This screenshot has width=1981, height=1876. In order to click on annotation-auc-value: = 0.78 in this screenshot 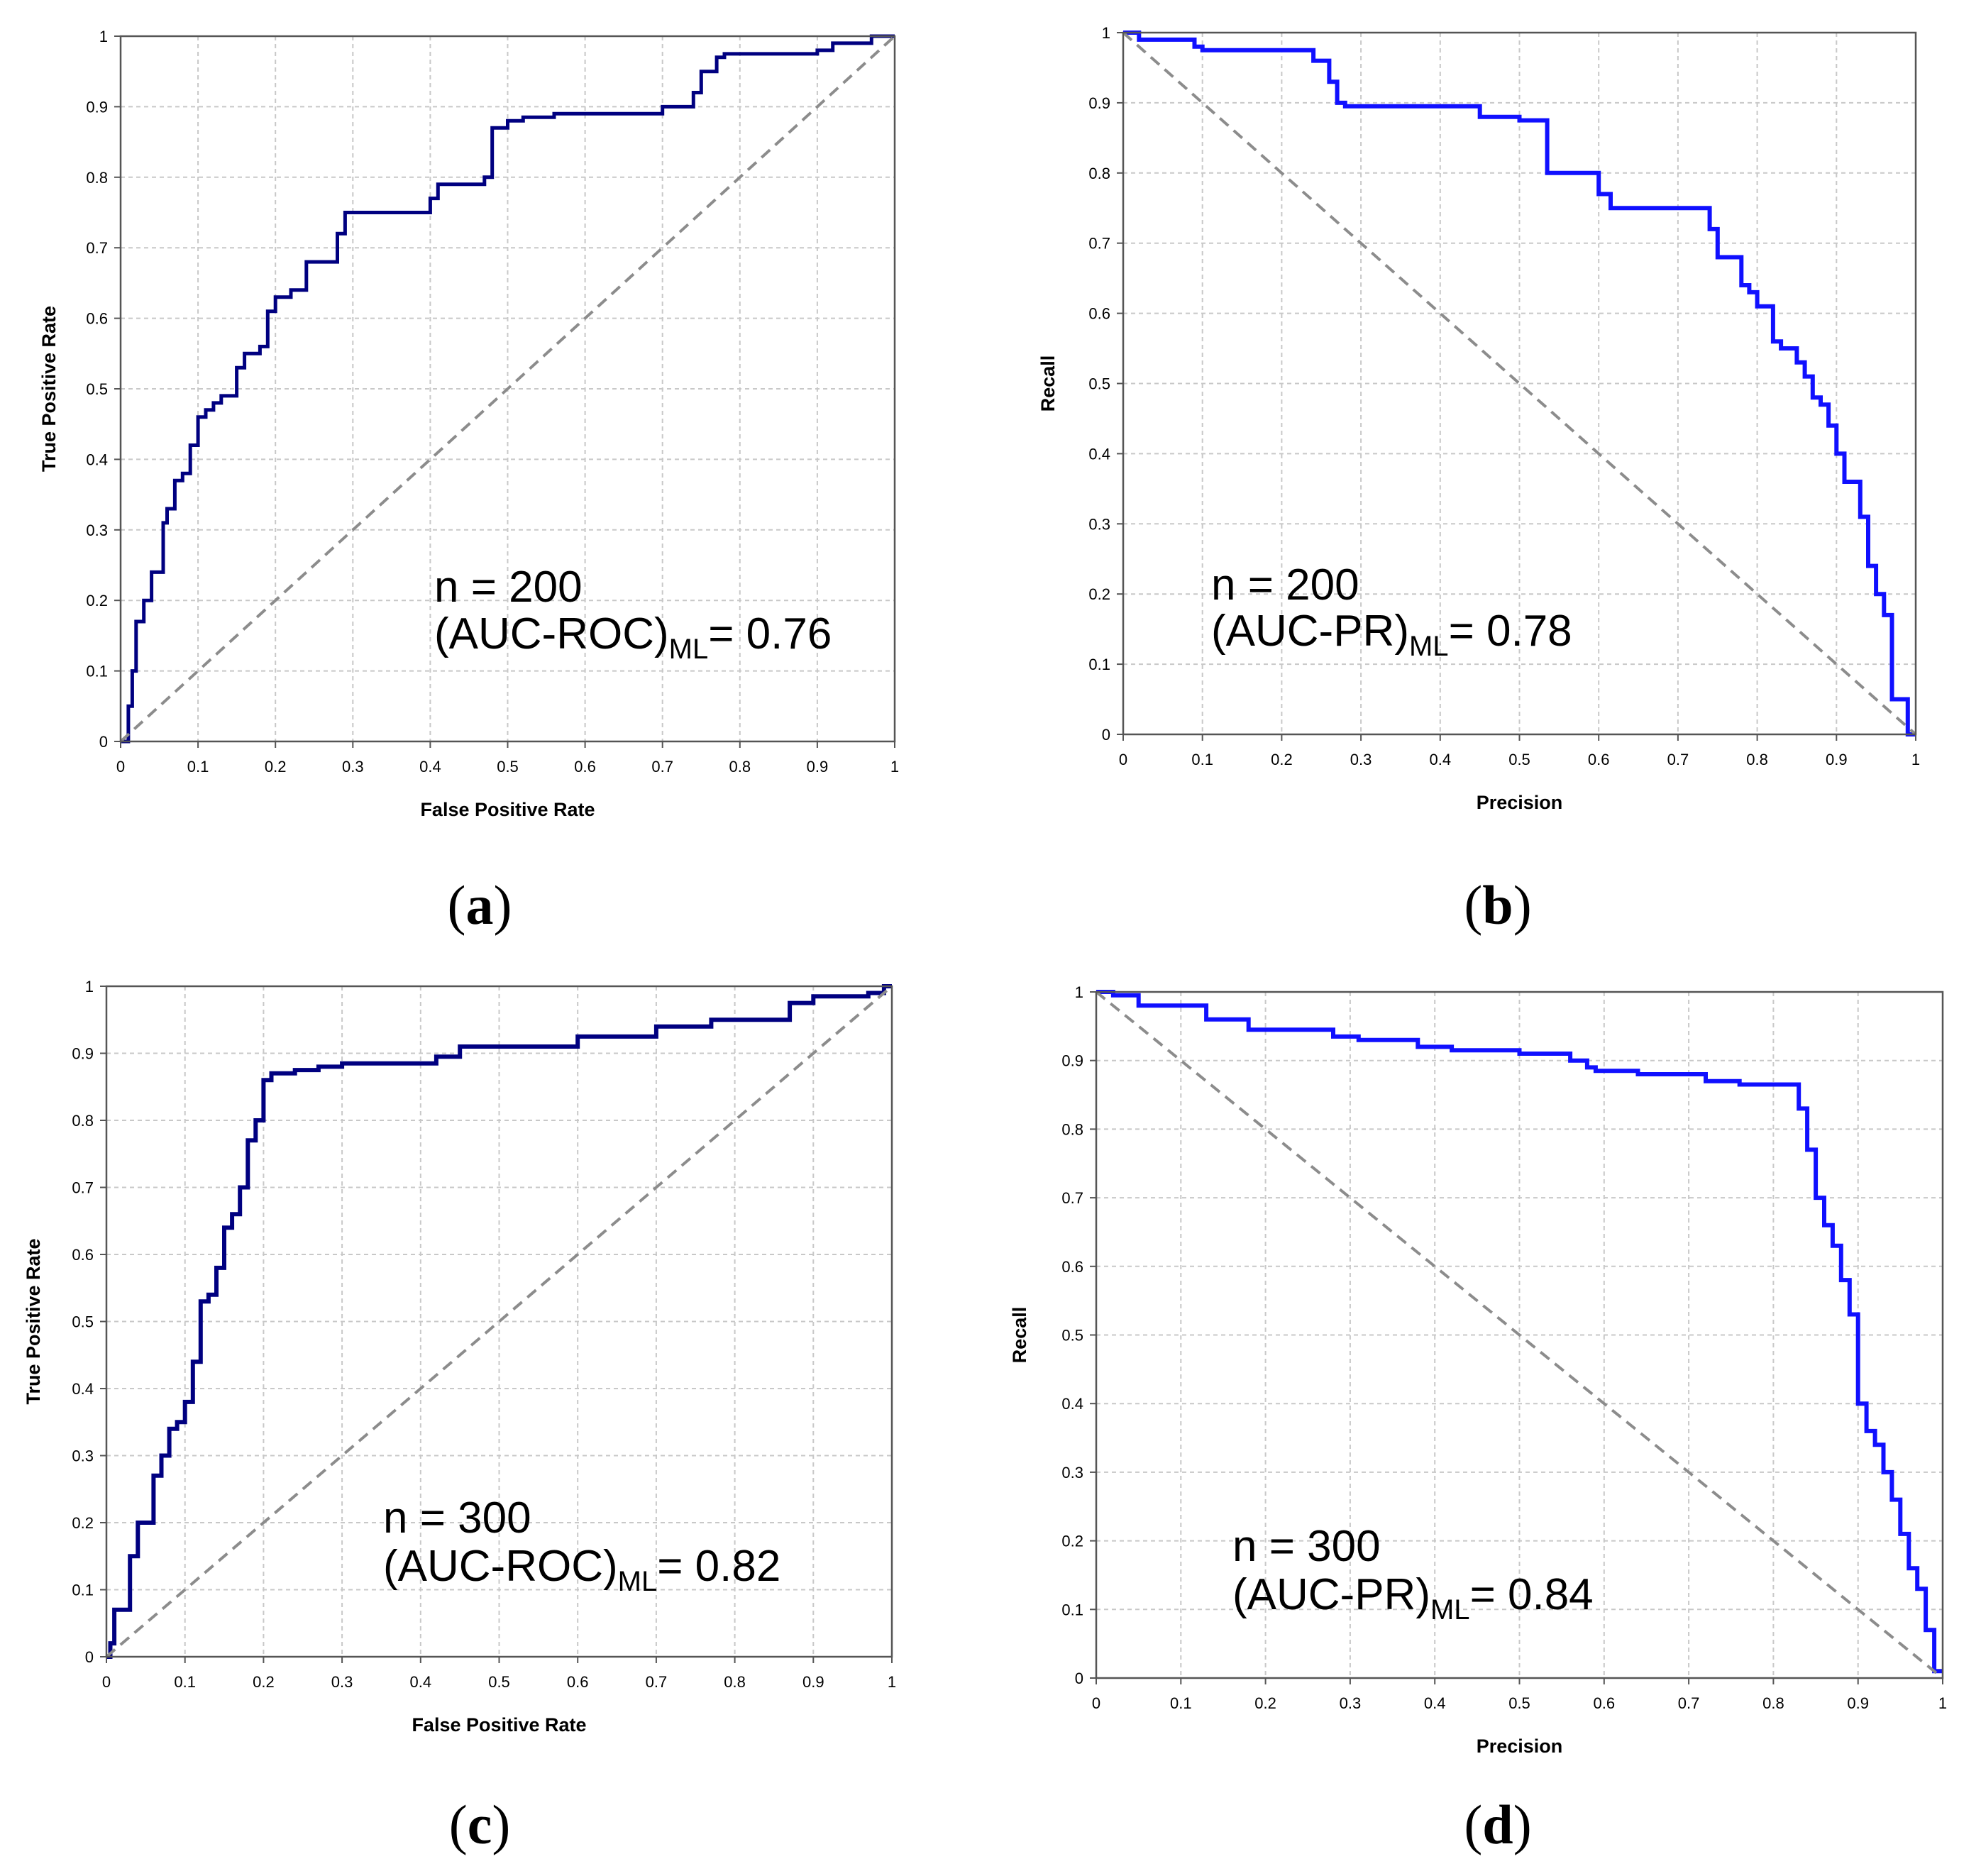, I will do `click(1511, 632)`.